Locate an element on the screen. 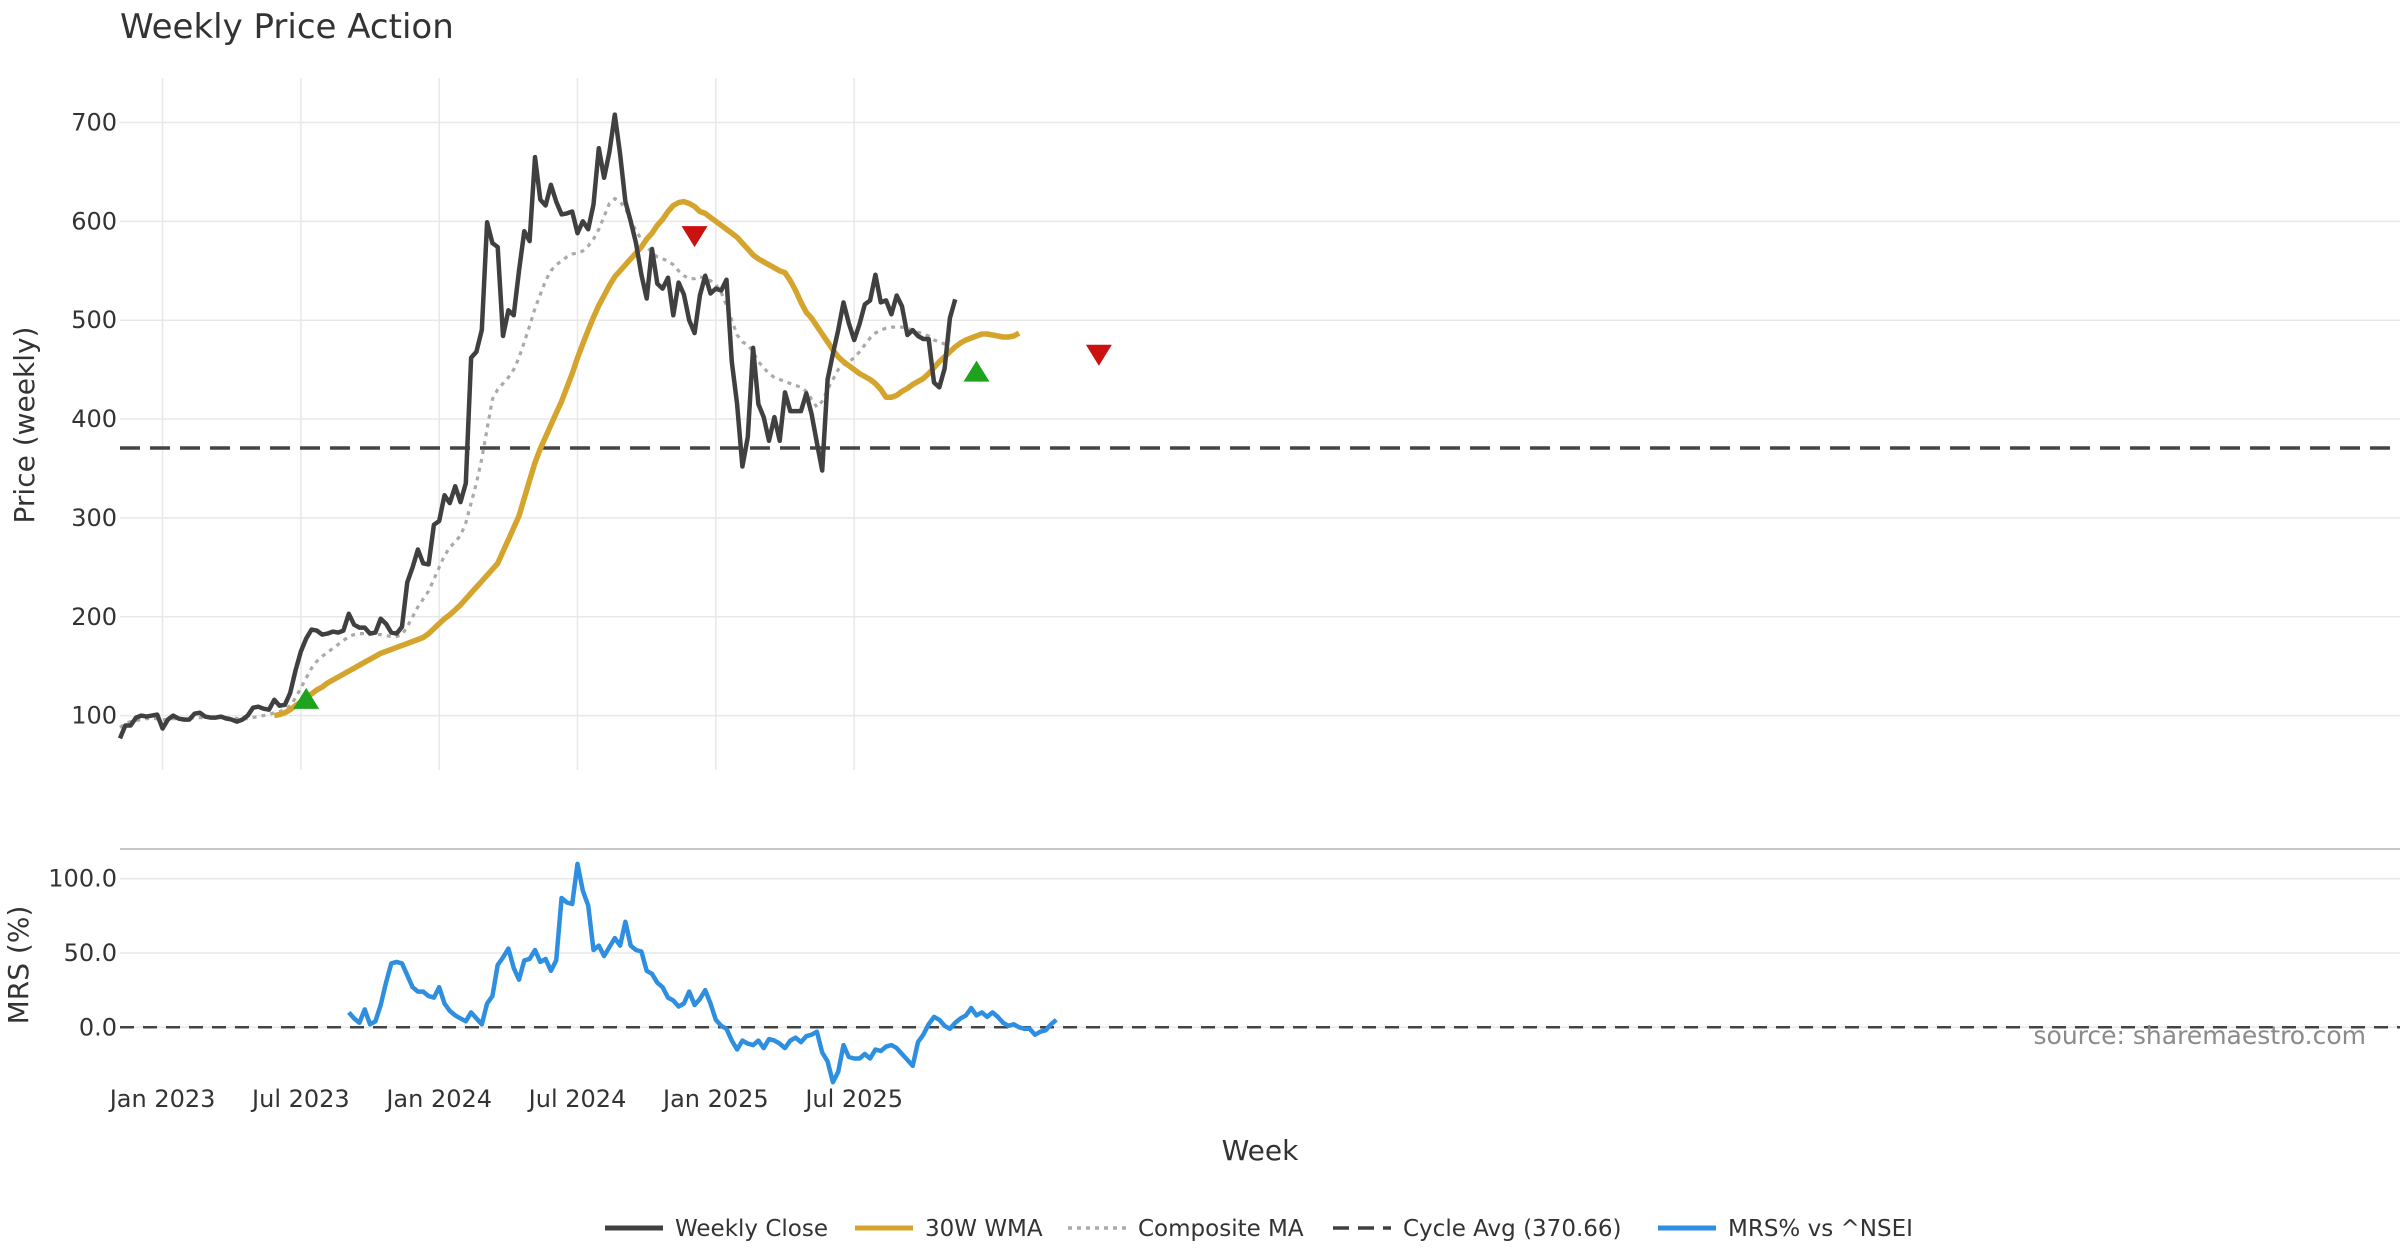 The width and height of the screenshot is (2400, 1260). x-tick-label: Jul 2023 is located at coordinates (300, 1099).